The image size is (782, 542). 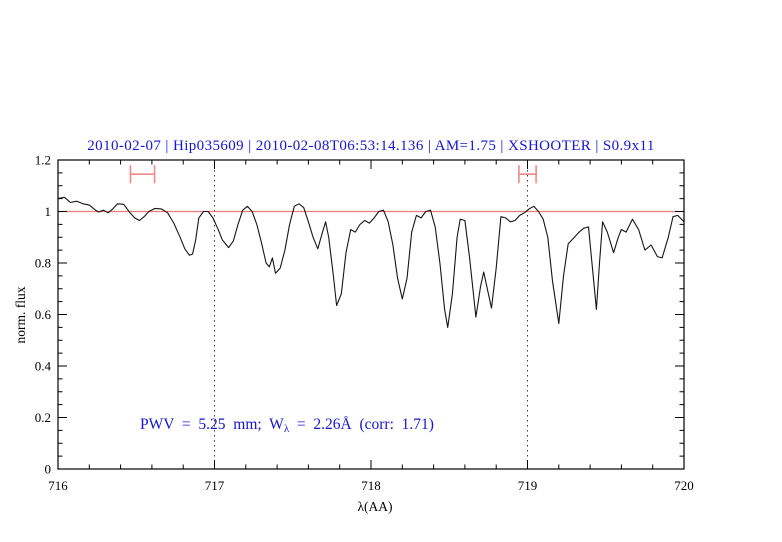 I want to click on pwv-annotation: PWV = 5.25 mm; Wλ = 2.26Å (corr: 1.71), so click(x=287, y=425).